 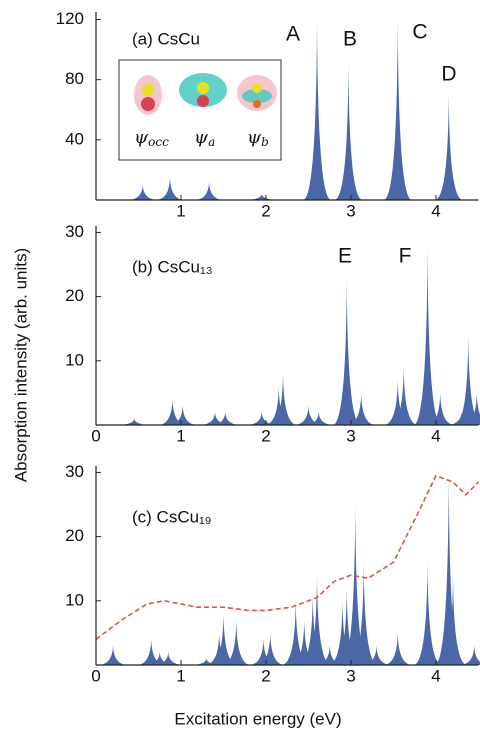 I want to click on annotation: B, so click(x=350, y=39).